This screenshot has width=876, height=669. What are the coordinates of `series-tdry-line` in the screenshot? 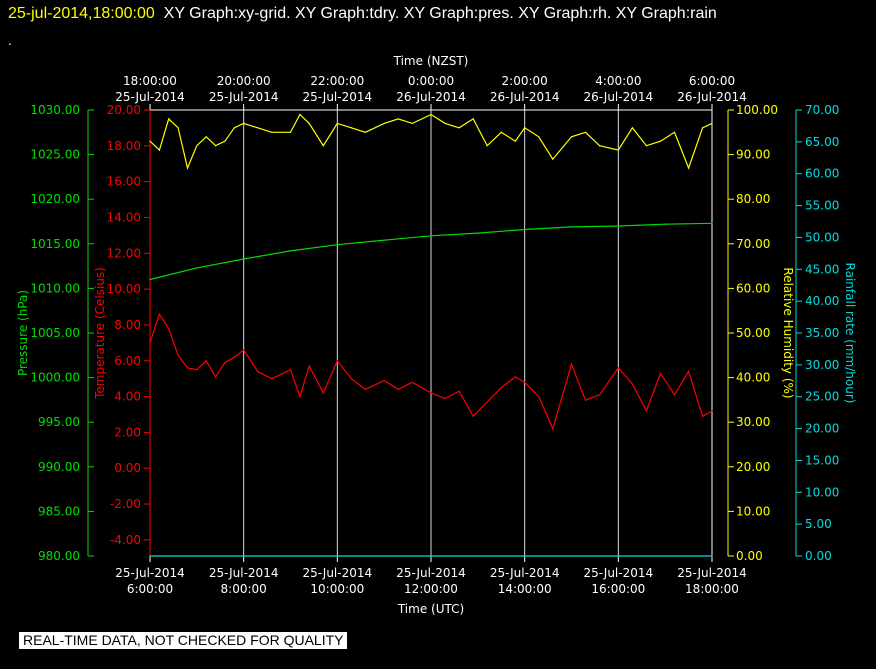 It's located at (431, 371).